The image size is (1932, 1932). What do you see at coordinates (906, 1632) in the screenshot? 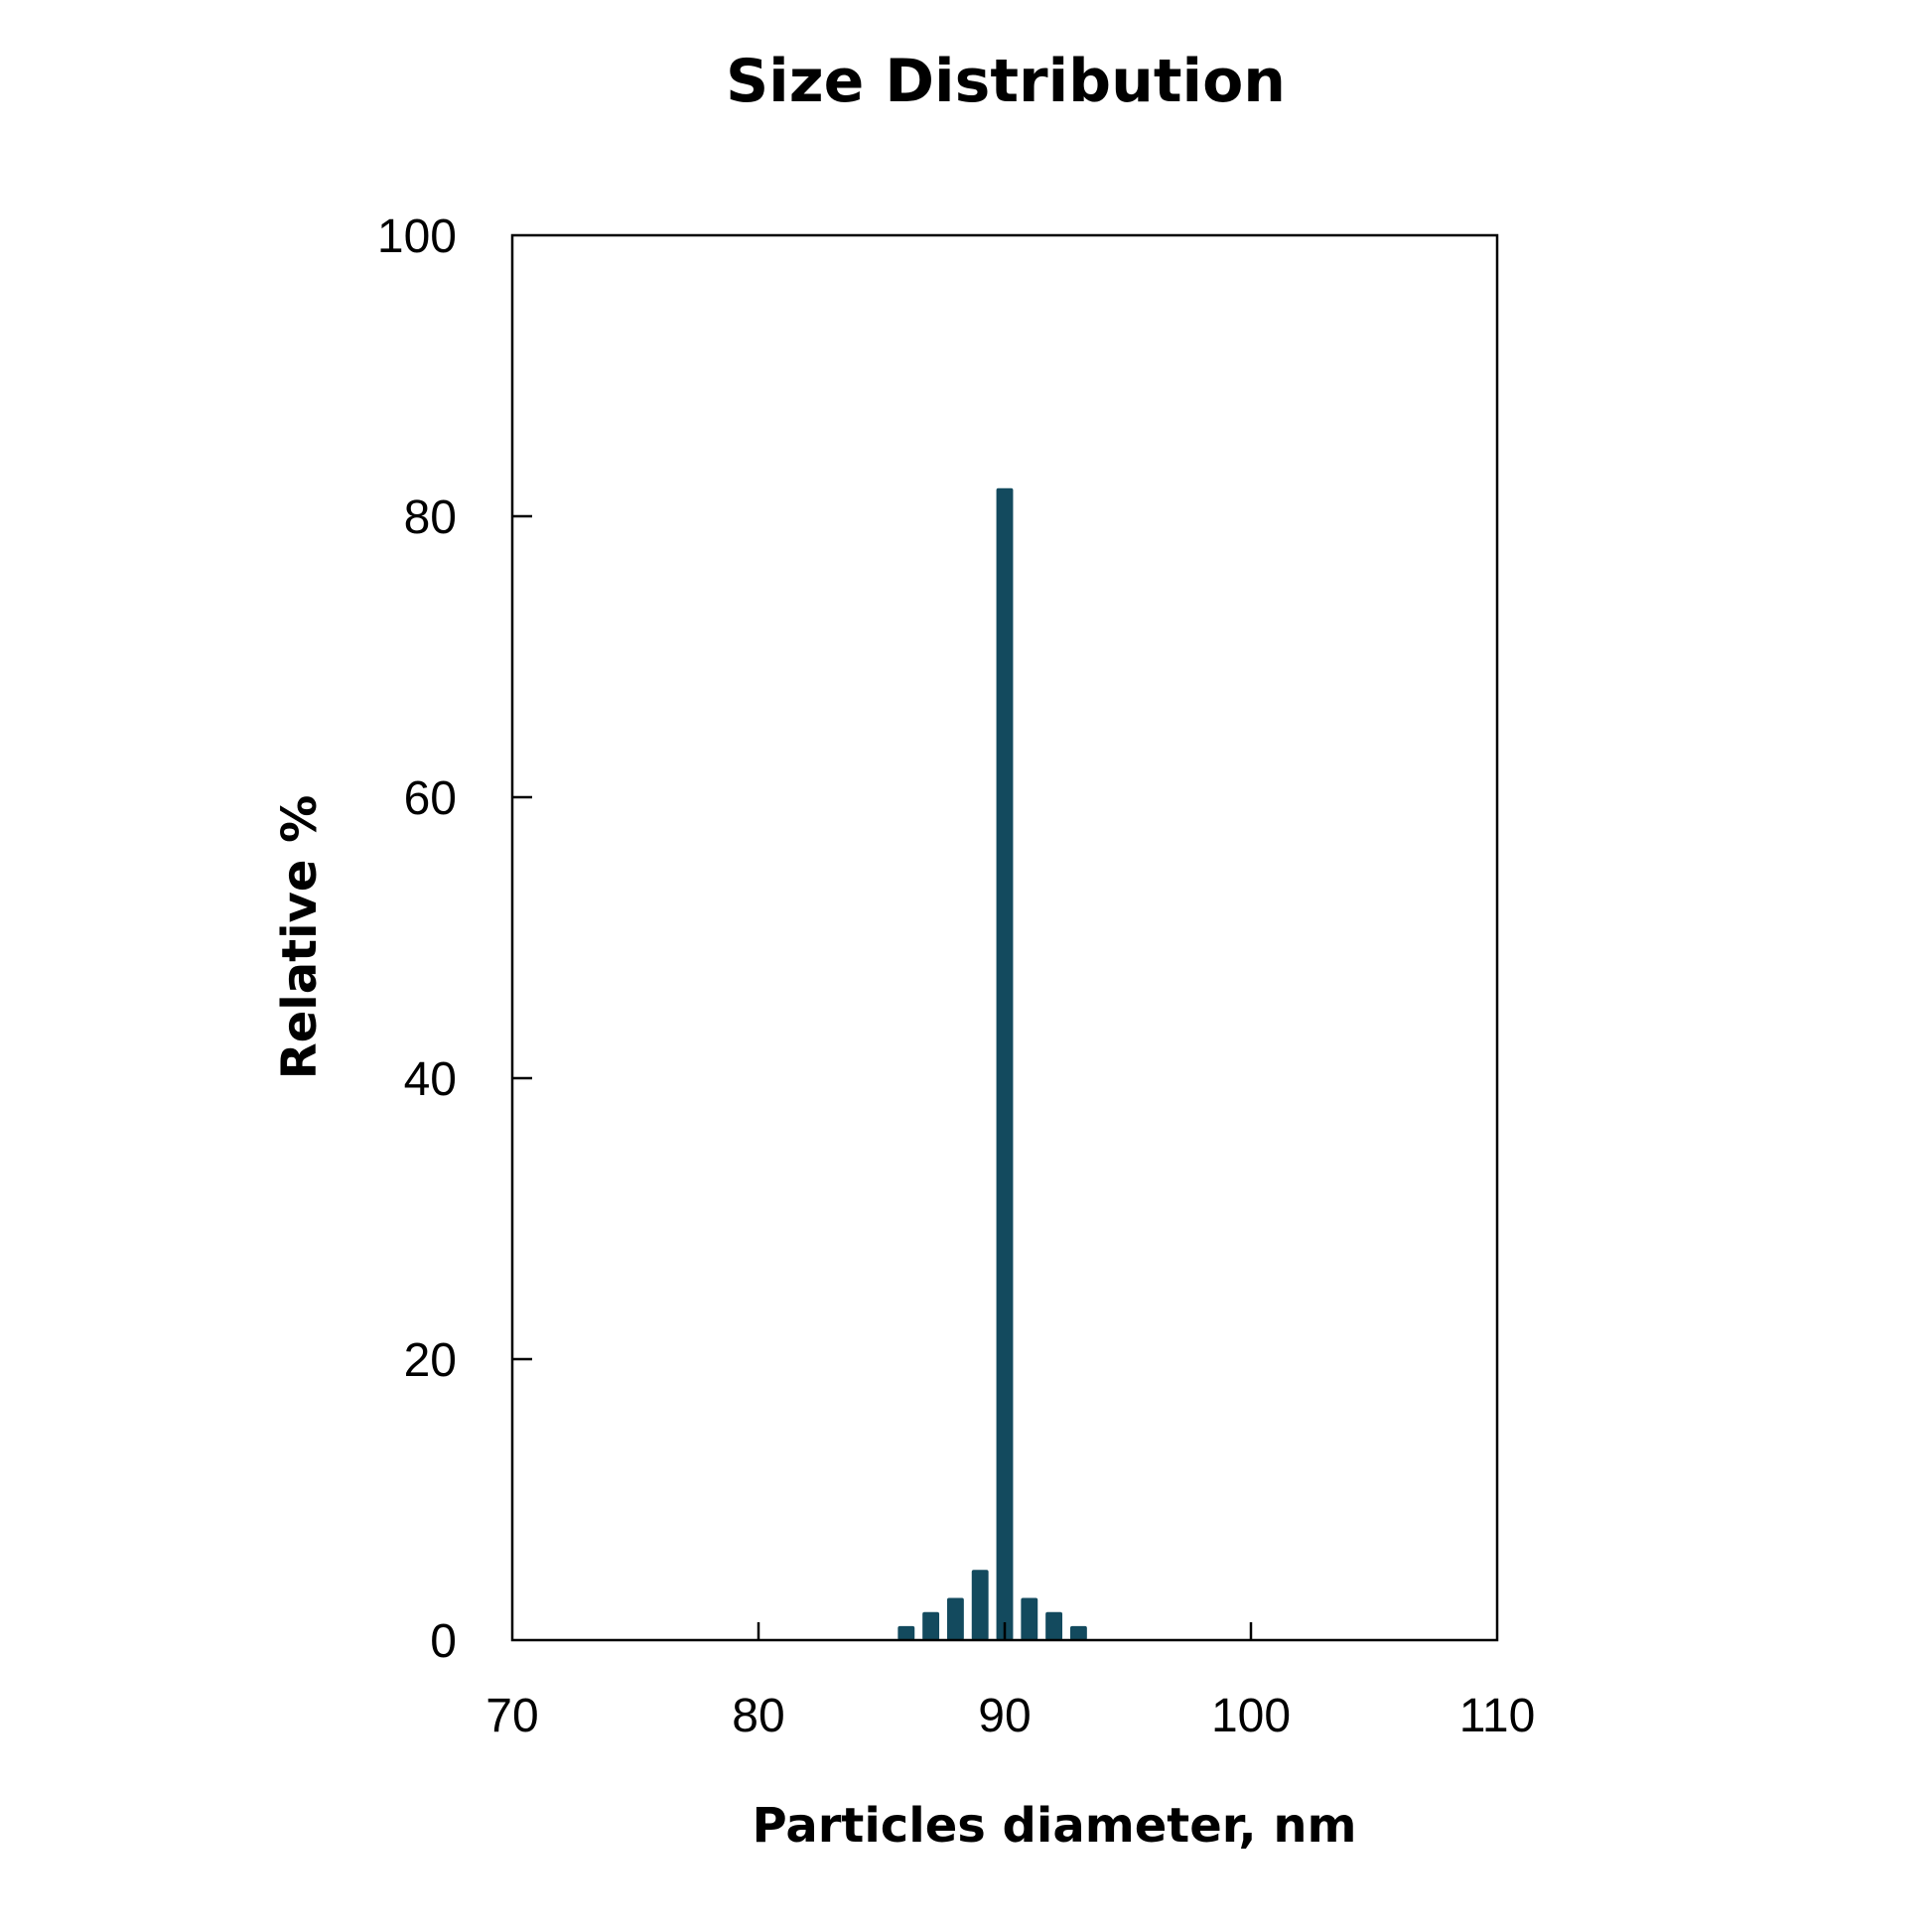
I see `bar-86nm` at bounding box center [906, 1632].